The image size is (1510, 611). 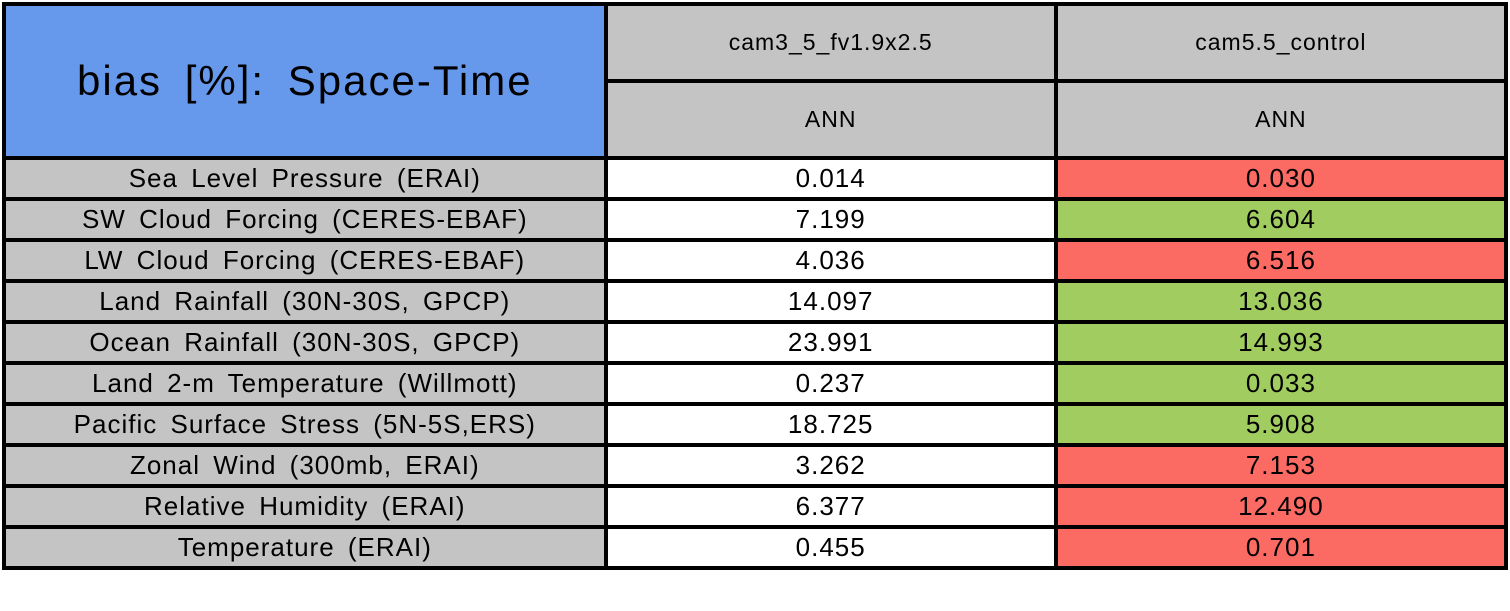 What do you see at coordinates (305, 81) in the screenshot?
I see `table-title-cell: bias [%]: Space-Time` at bounding box center [305, 81].